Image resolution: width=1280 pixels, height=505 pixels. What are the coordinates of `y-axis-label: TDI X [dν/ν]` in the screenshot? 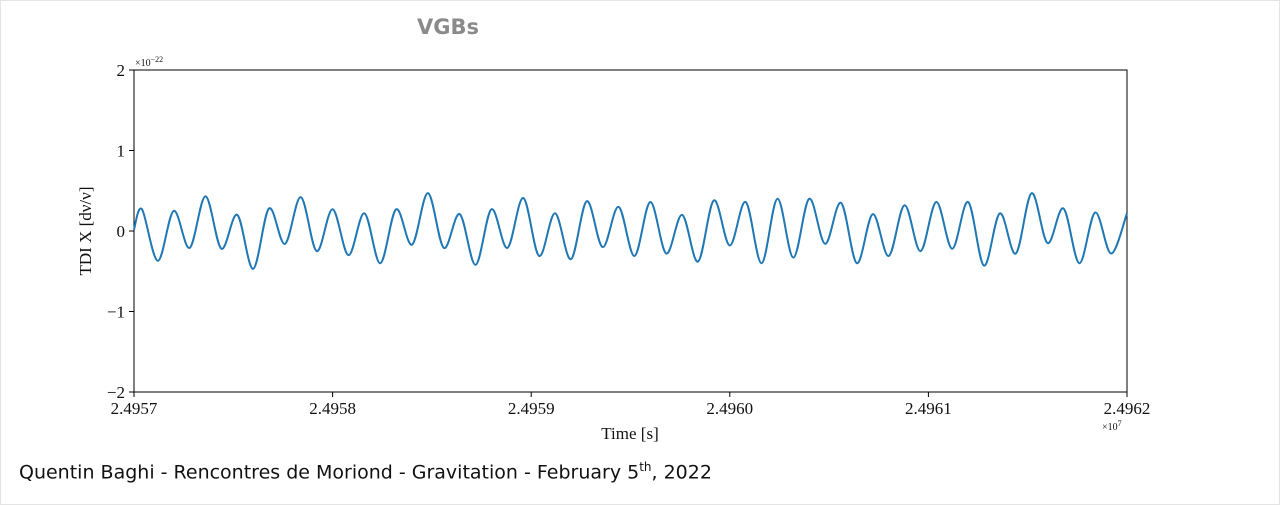 It's located at (85, 230).